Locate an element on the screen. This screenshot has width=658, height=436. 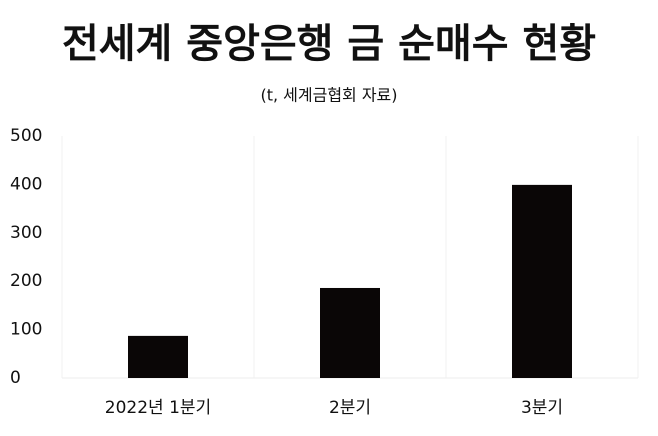
chart-title: 전세계 중앙은행 금 순매수 현황 is located at coordinates (329, 44).